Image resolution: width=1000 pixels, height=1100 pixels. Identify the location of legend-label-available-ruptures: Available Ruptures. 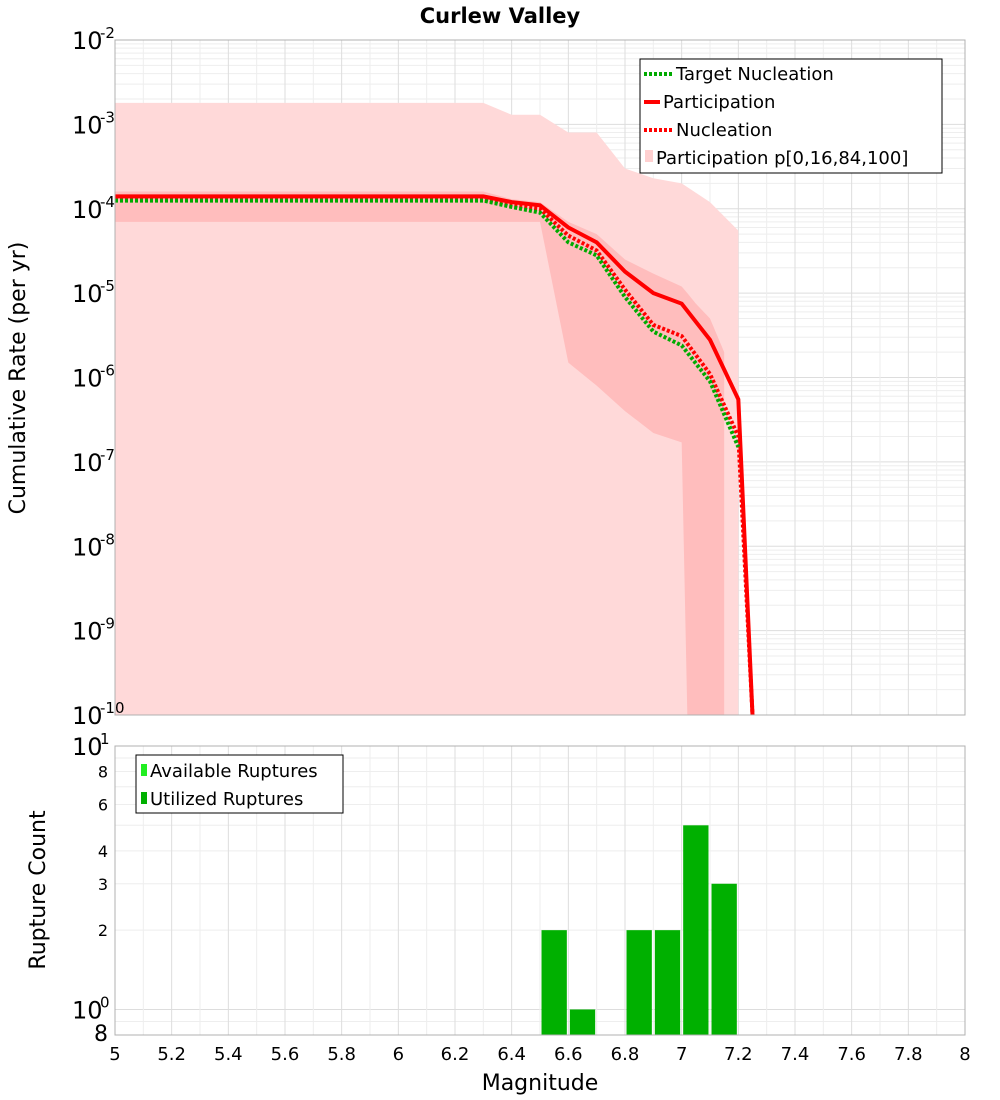
(234, 771).